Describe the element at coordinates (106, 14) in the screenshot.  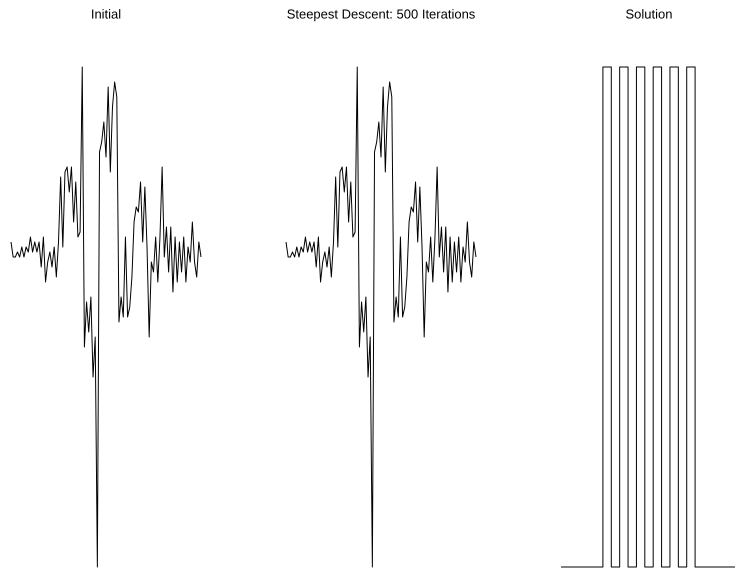
I see `chart-title: Initial` at that location.